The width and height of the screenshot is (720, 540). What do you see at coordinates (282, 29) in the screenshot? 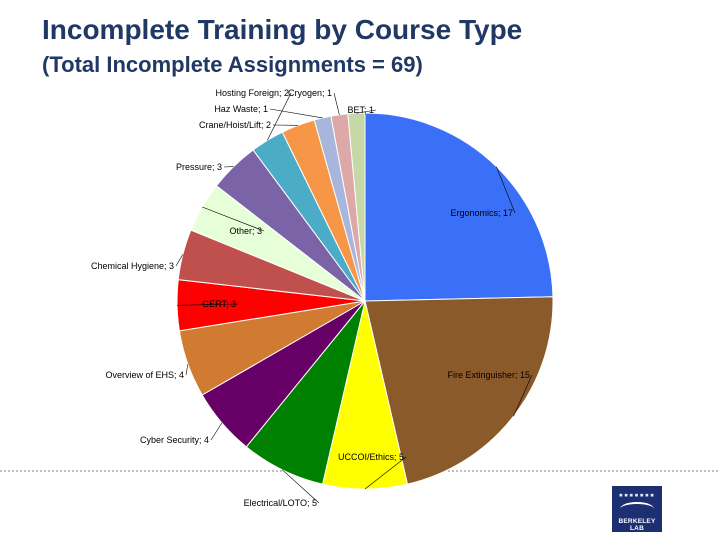
I see `chart-title: Incomplete Training by Course Type` at bounding box center [282, 29].